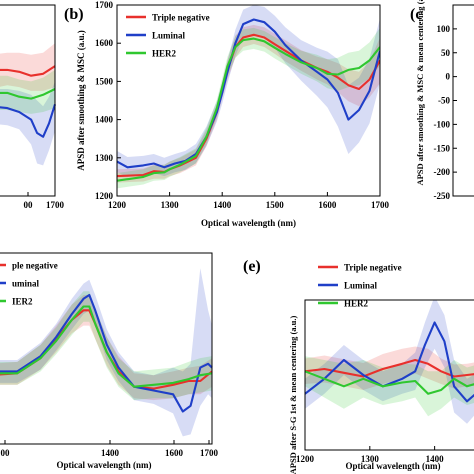  What do you see at coordinates (448, 77) in the screenshot?
I see `y-tick-label: 0` at bounding box center [448, 77].